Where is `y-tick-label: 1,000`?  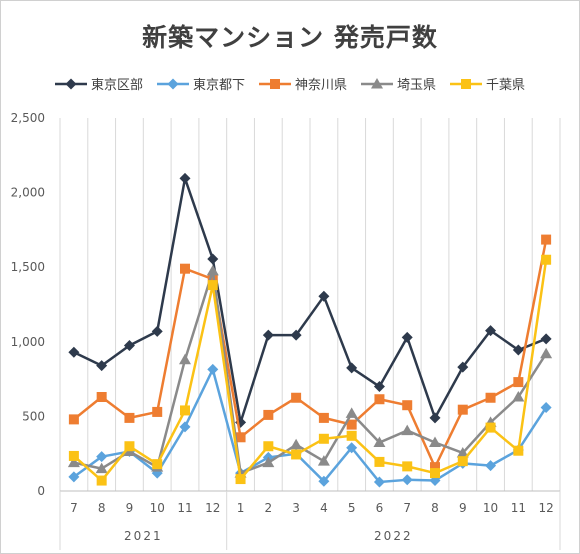
y-tick-label: 1,000 is located at coordinates (28, 342).